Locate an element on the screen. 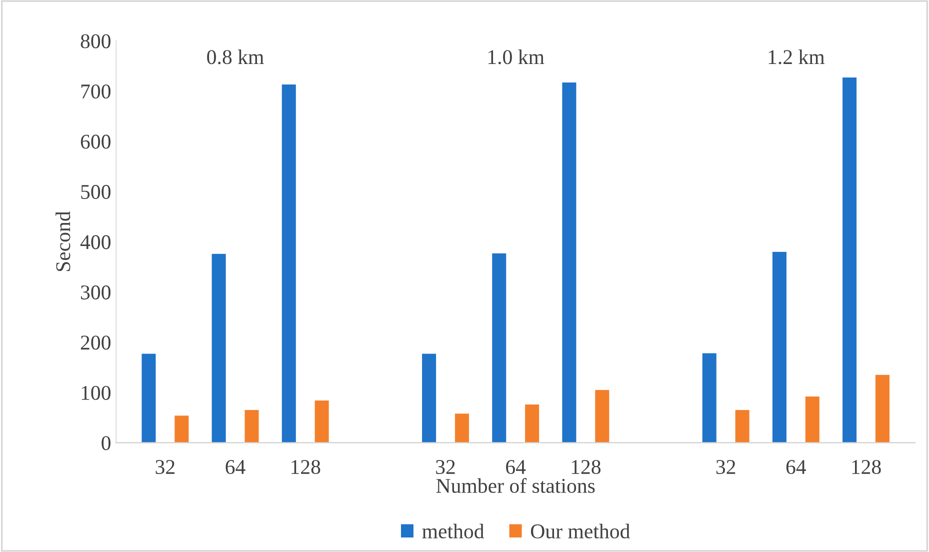  legend-label: method is located at coordinates (453, 531).